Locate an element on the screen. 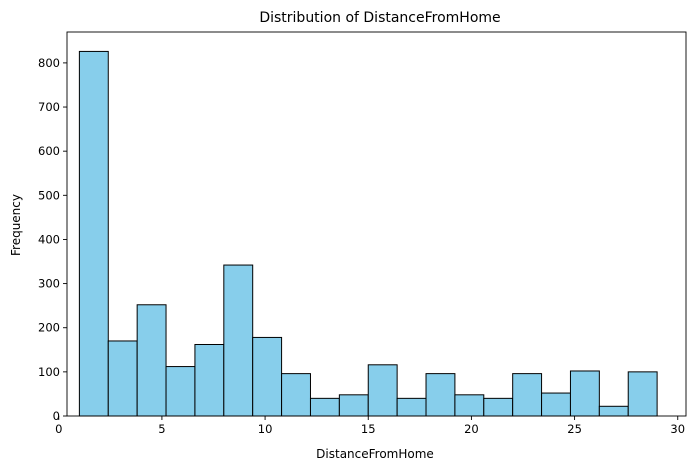 The height and width of the screenshot is (470, 696). chart-title: Distribution of DistanceFromHome is located at coordinates (379, 18).